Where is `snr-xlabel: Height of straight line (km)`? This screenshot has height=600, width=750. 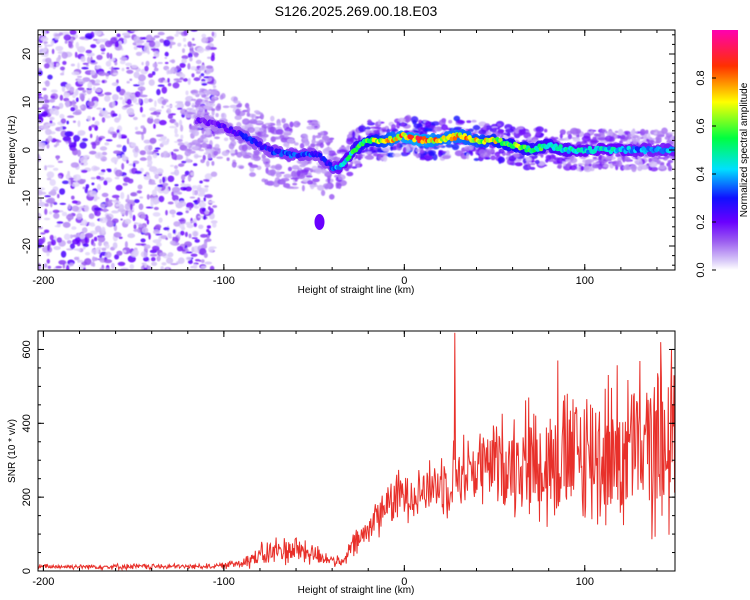 snr-xlabel: Height of straight line (km) is located at coordinates (356, 590).